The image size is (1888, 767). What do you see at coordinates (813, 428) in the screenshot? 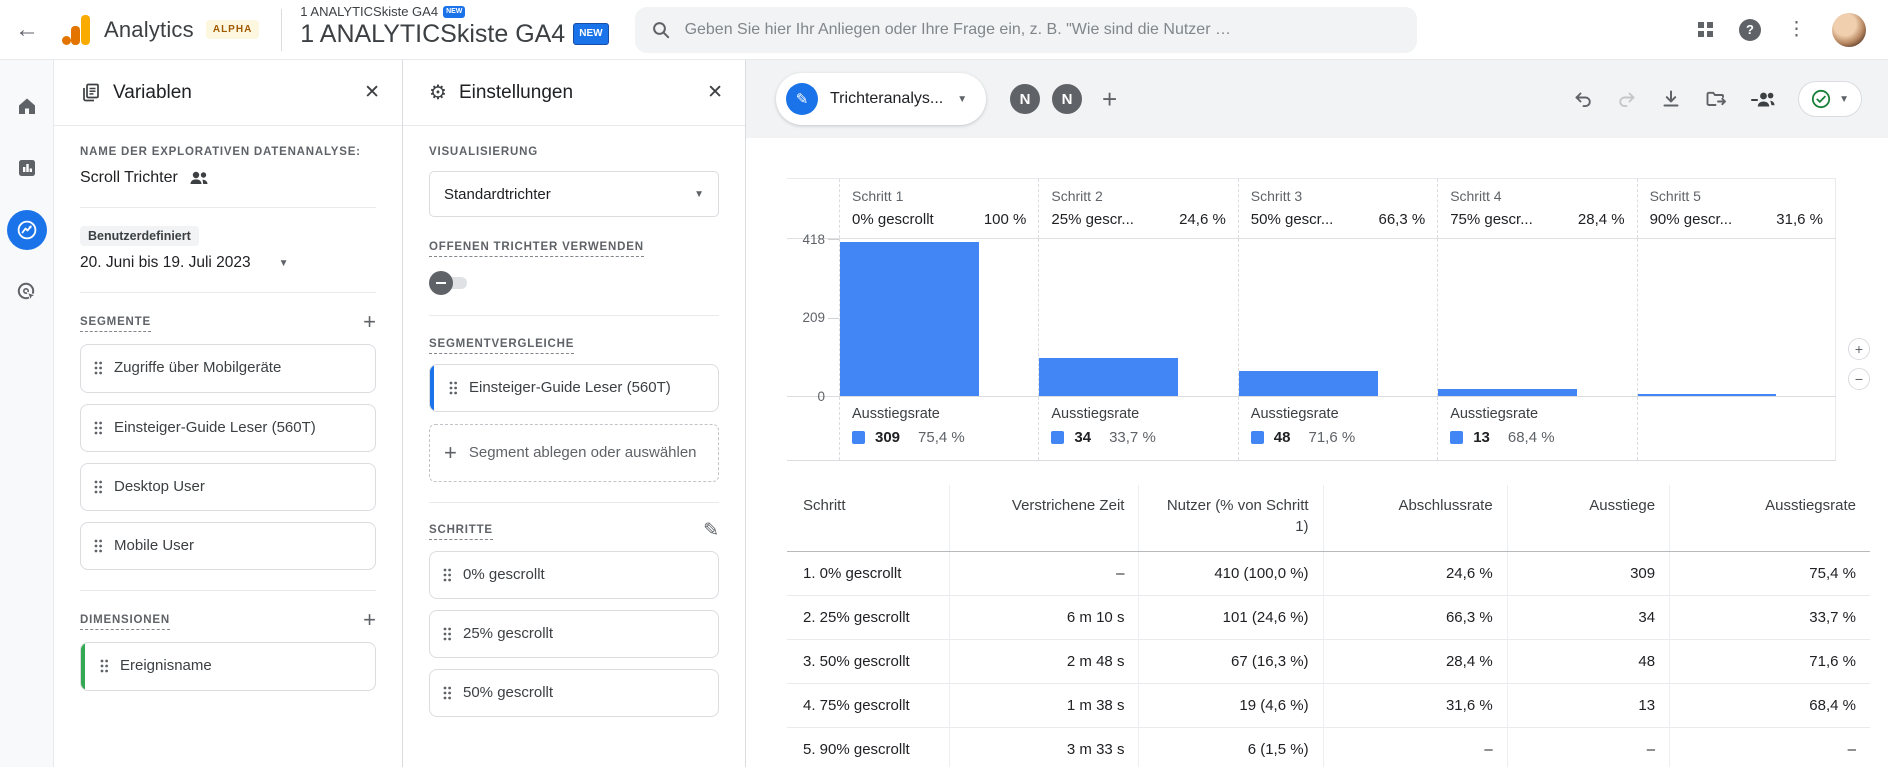
I see `axis-spacer` at bounding box center [813, 428].